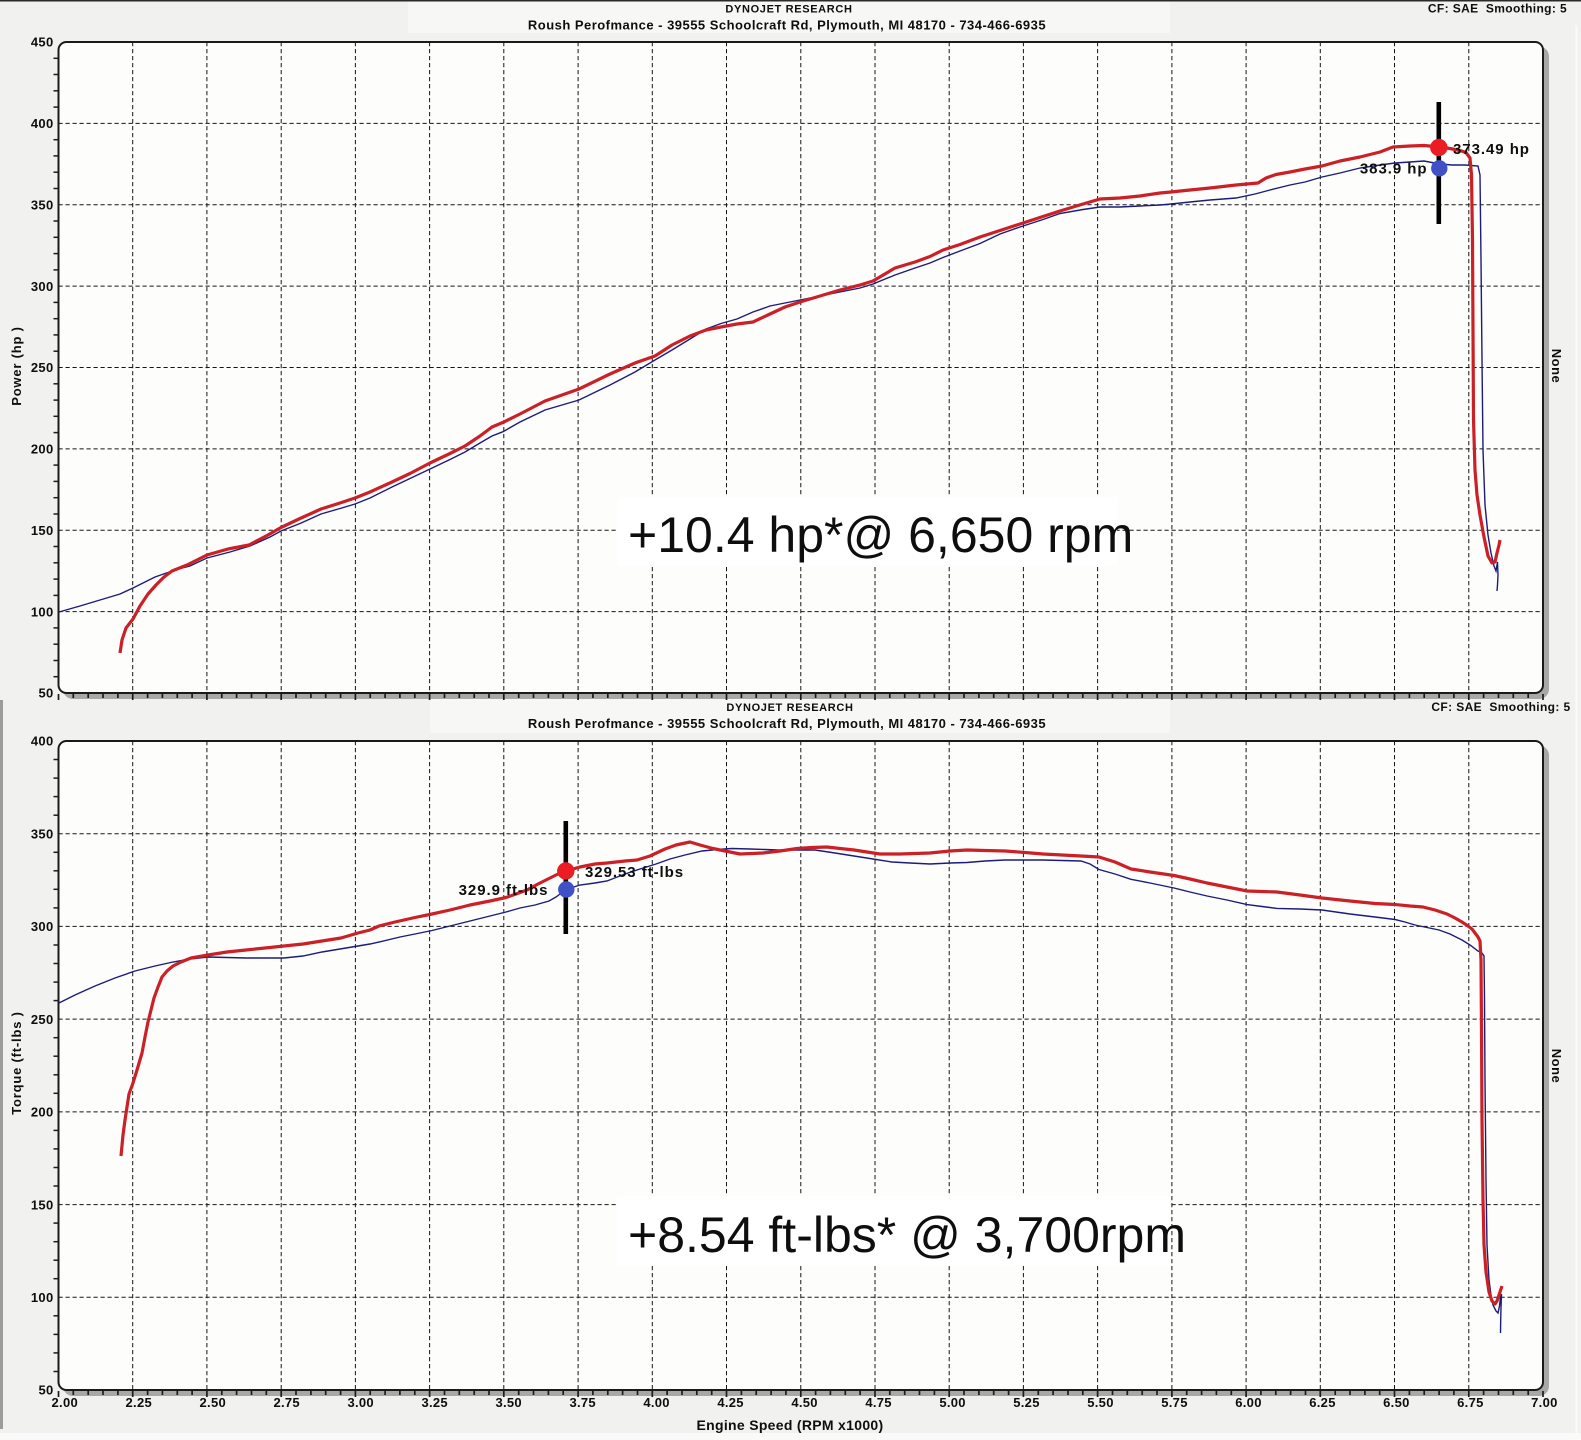  Describe the element at coordinates (582, 1402) in the screenshot. I see `svg-text: 3.75` at that location.